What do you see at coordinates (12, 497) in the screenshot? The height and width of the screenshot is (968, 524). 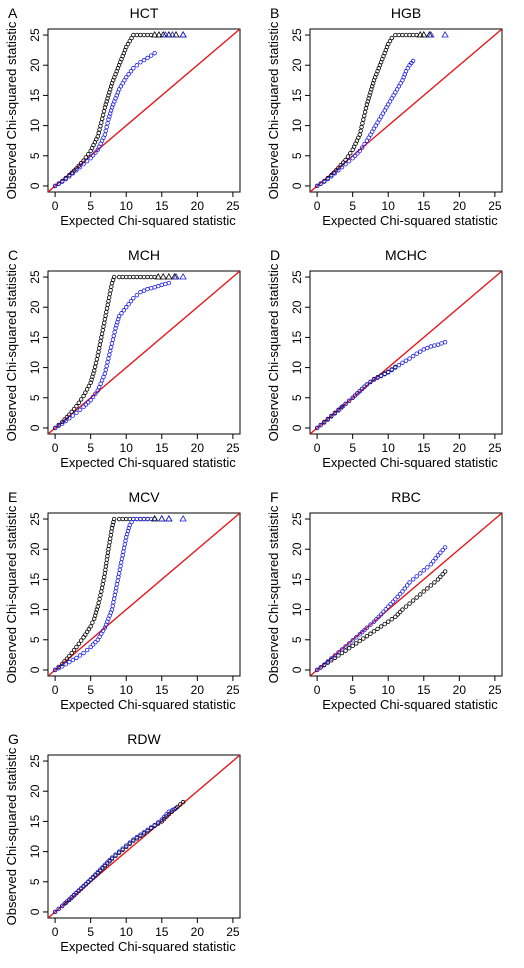 I see `panel-letter: E` at bounding box center [12, 497].